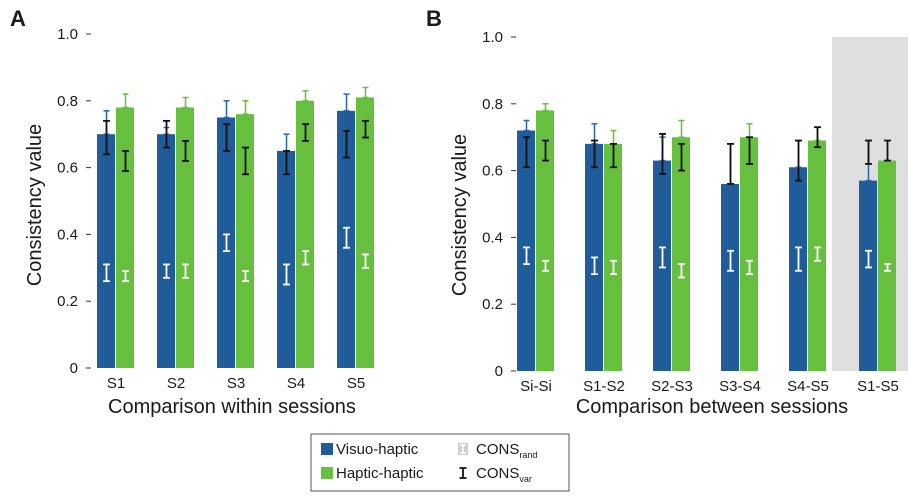 The width and height of the screenshot is (909, 500). I want to click on legend-swatch-visuo-haptic, so click(327, 449).